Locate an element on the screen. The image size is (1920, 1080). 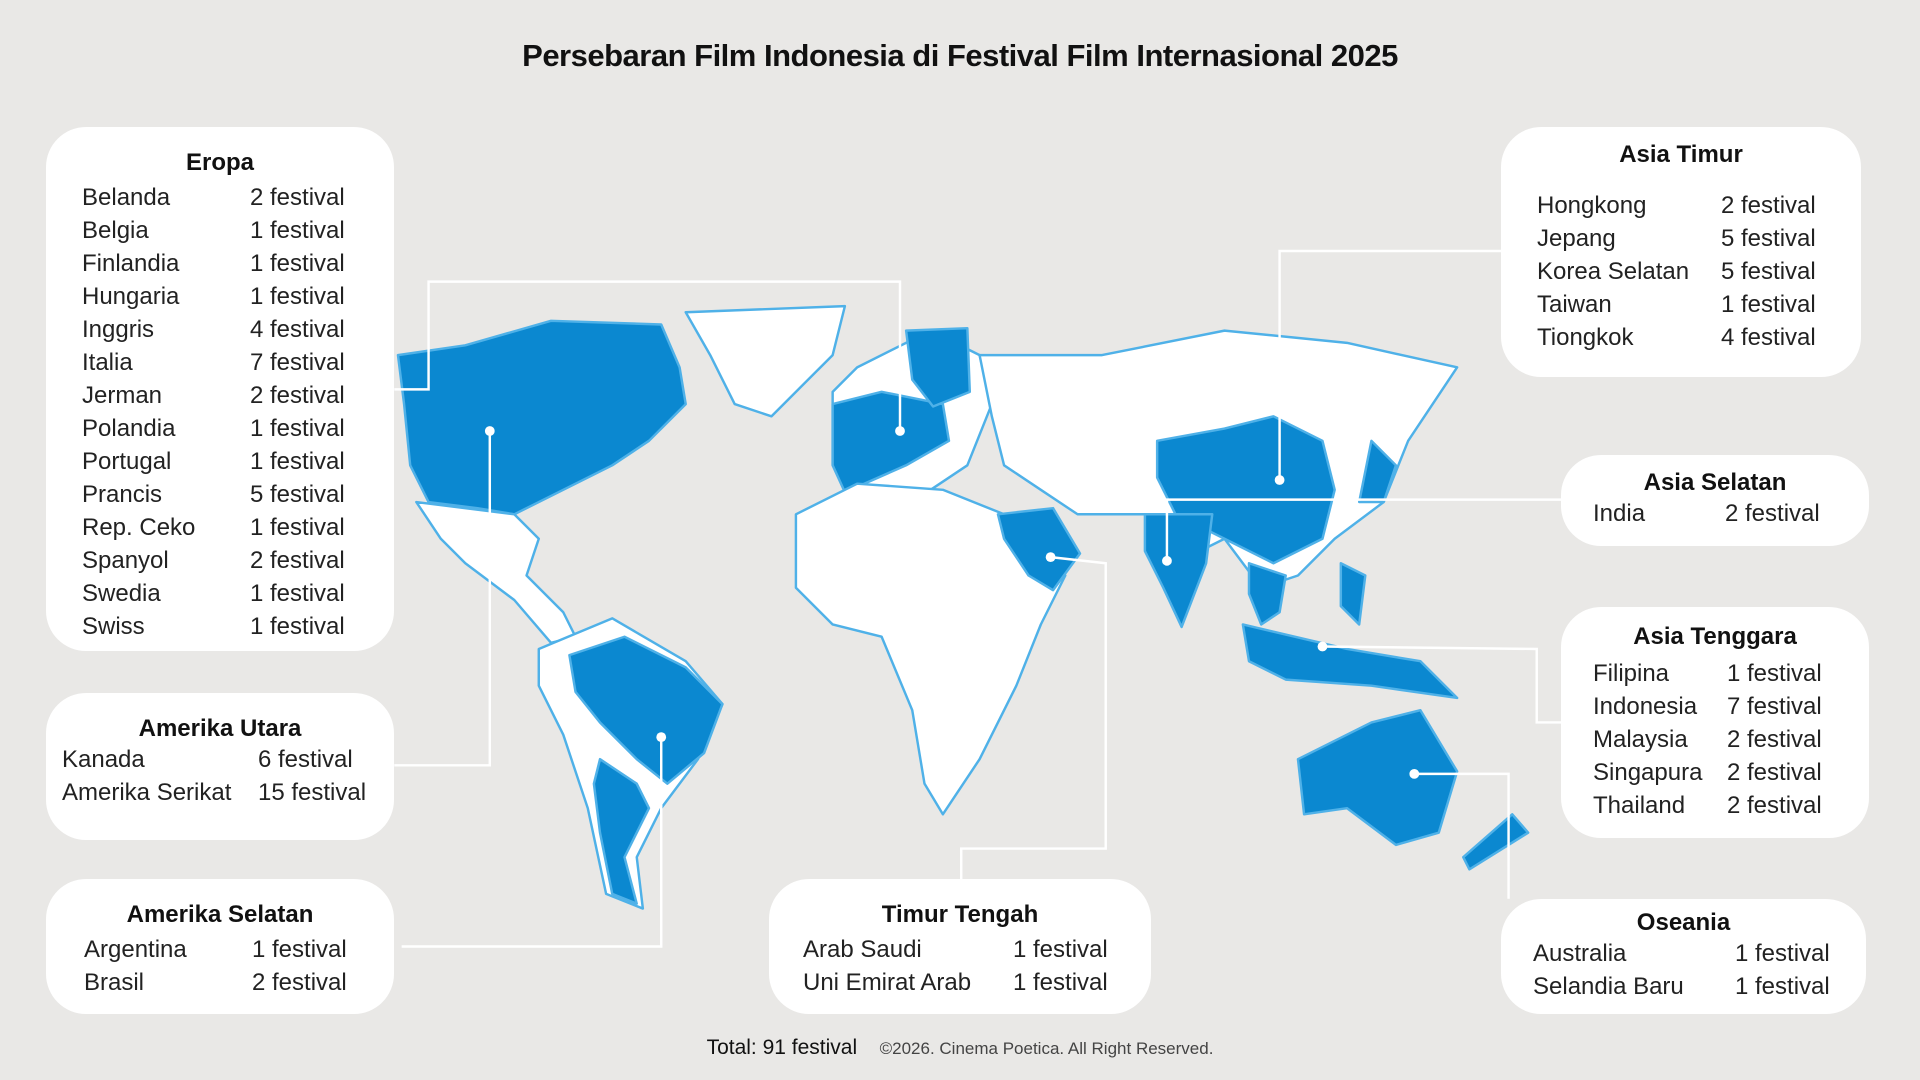
country-row: India 2 festival is located at coordinates (1715, 513).